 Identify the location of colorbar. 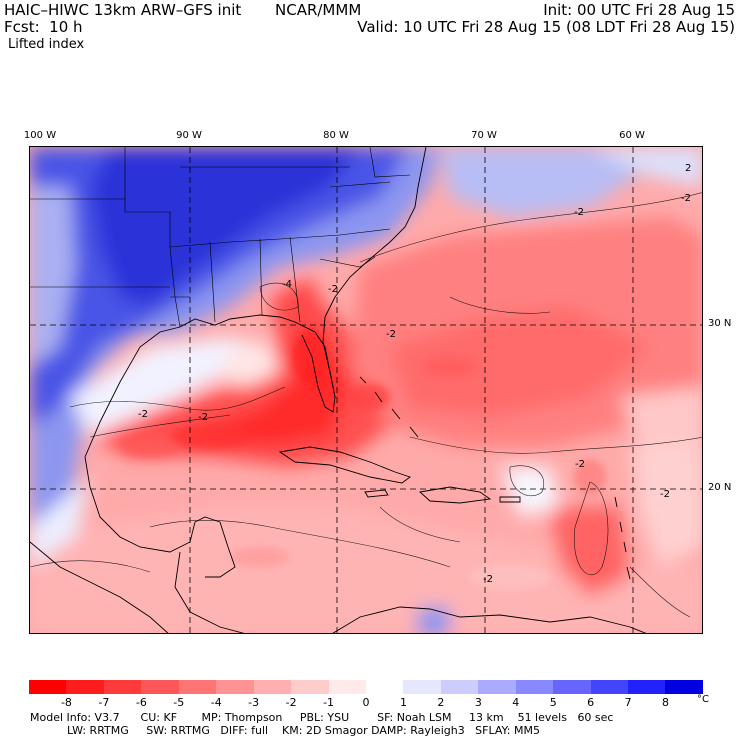
(366, 687).